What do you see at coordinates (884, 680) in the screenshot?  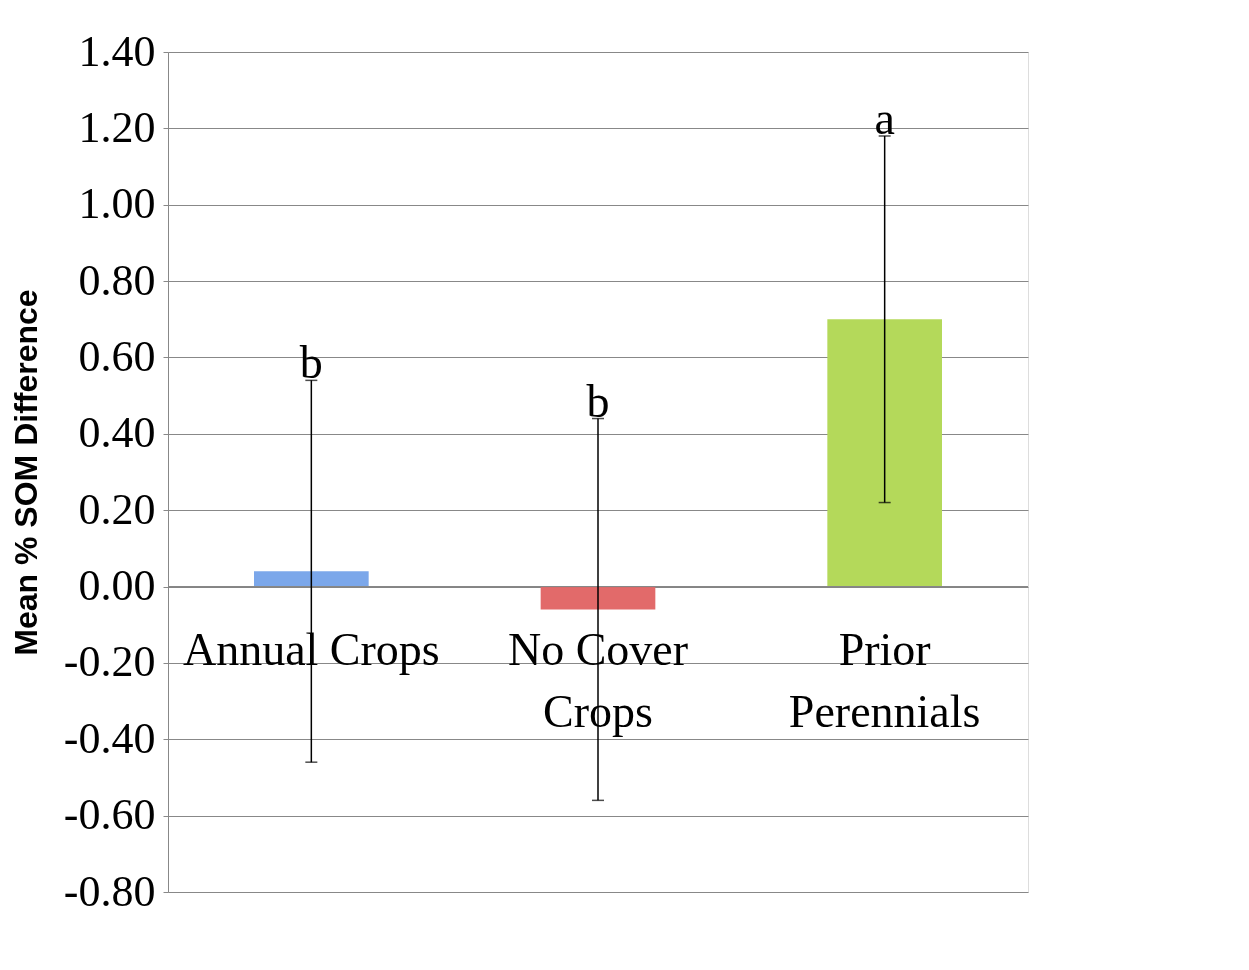 I see `x-tick-label: Prior Perennials` at bounding box center [884, 680].